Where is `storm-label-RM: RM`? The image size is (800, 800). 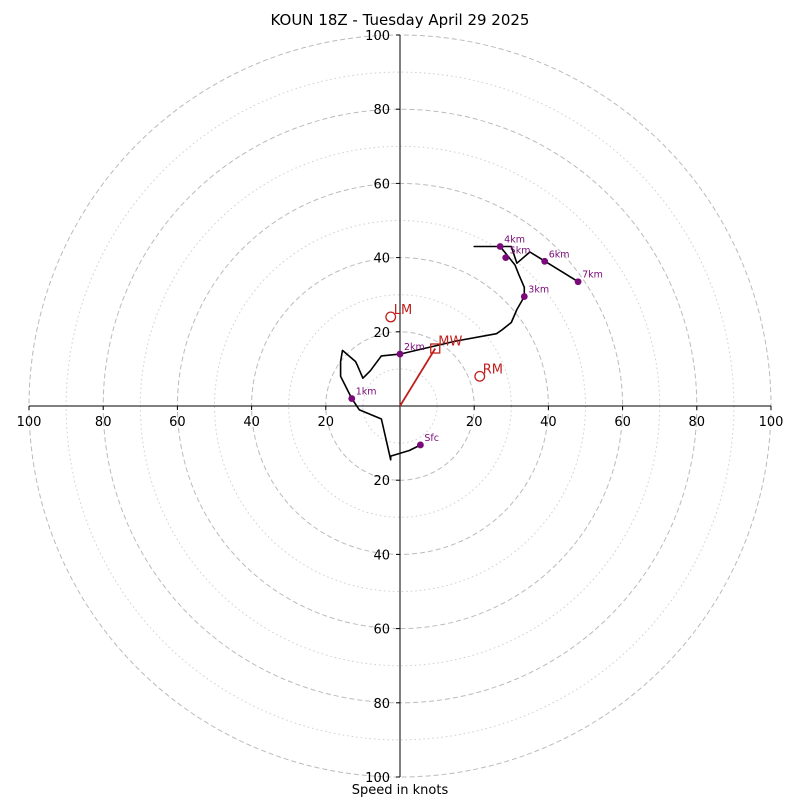
storm-label-RM: RM is located at coordinates (493, 369).